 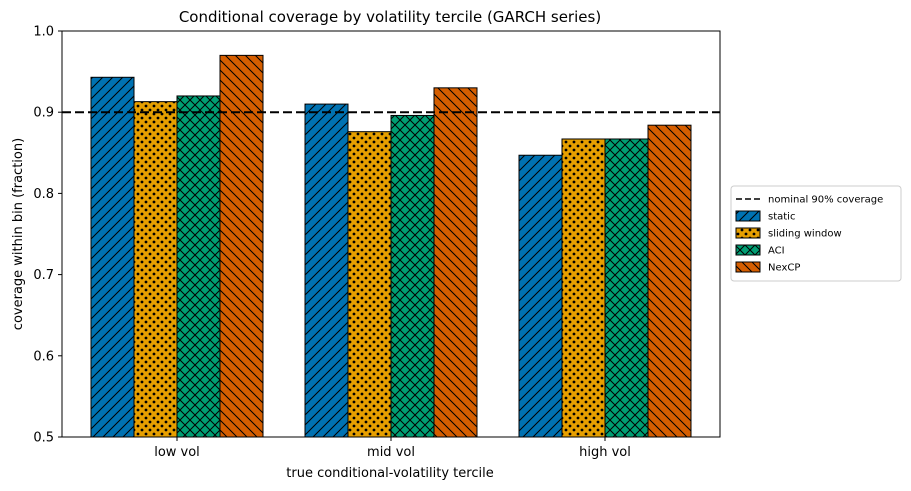 I want to click on legend-label-reference: nominal 90% coverage, so click(x=825, y=200).